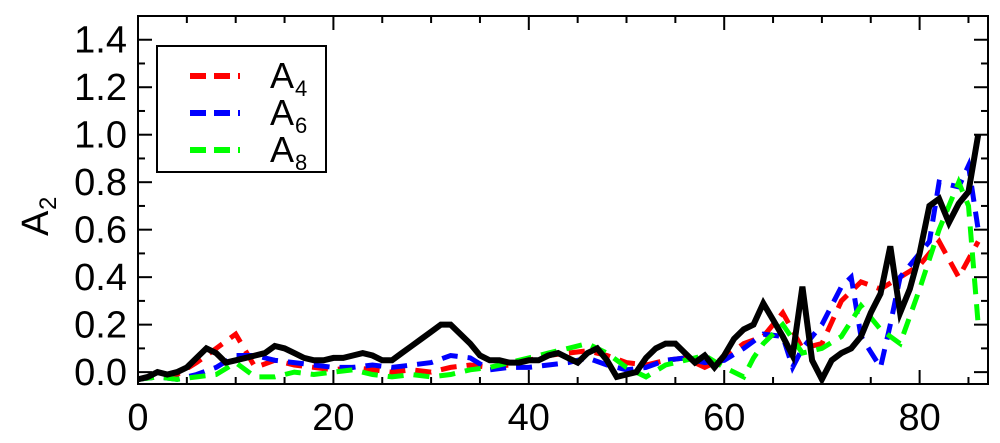 The height and width of the screenshot is (443, 1000). What do you see at coordinates (100, 278) in the screenshot?
I see `y-tick-label: 0.4` at bounding box center [100, 278].